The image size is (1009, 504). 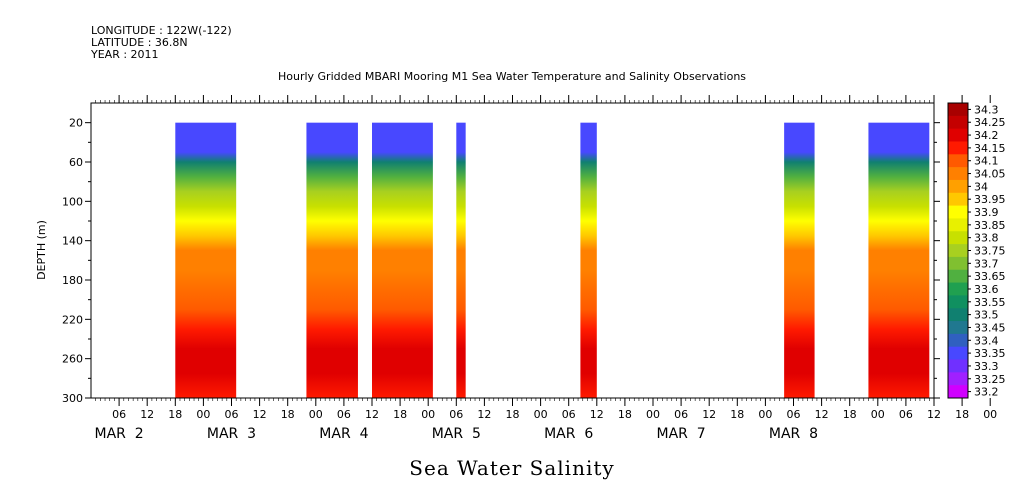 What do you see at coordinates (990, 327) in the screenshot?
I see `colorbar-label: 33.45` at bounding box center [990, 327].